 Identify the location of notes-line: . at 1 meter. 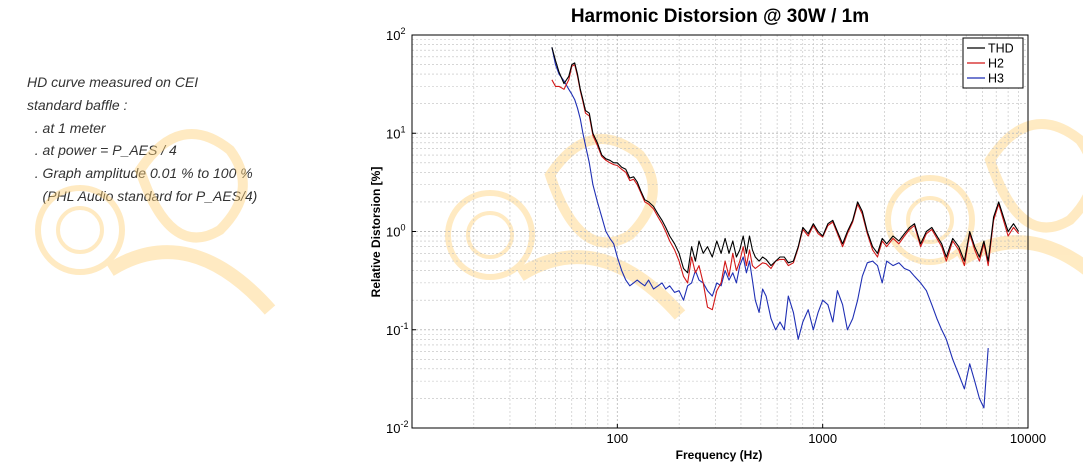
(66, 127).